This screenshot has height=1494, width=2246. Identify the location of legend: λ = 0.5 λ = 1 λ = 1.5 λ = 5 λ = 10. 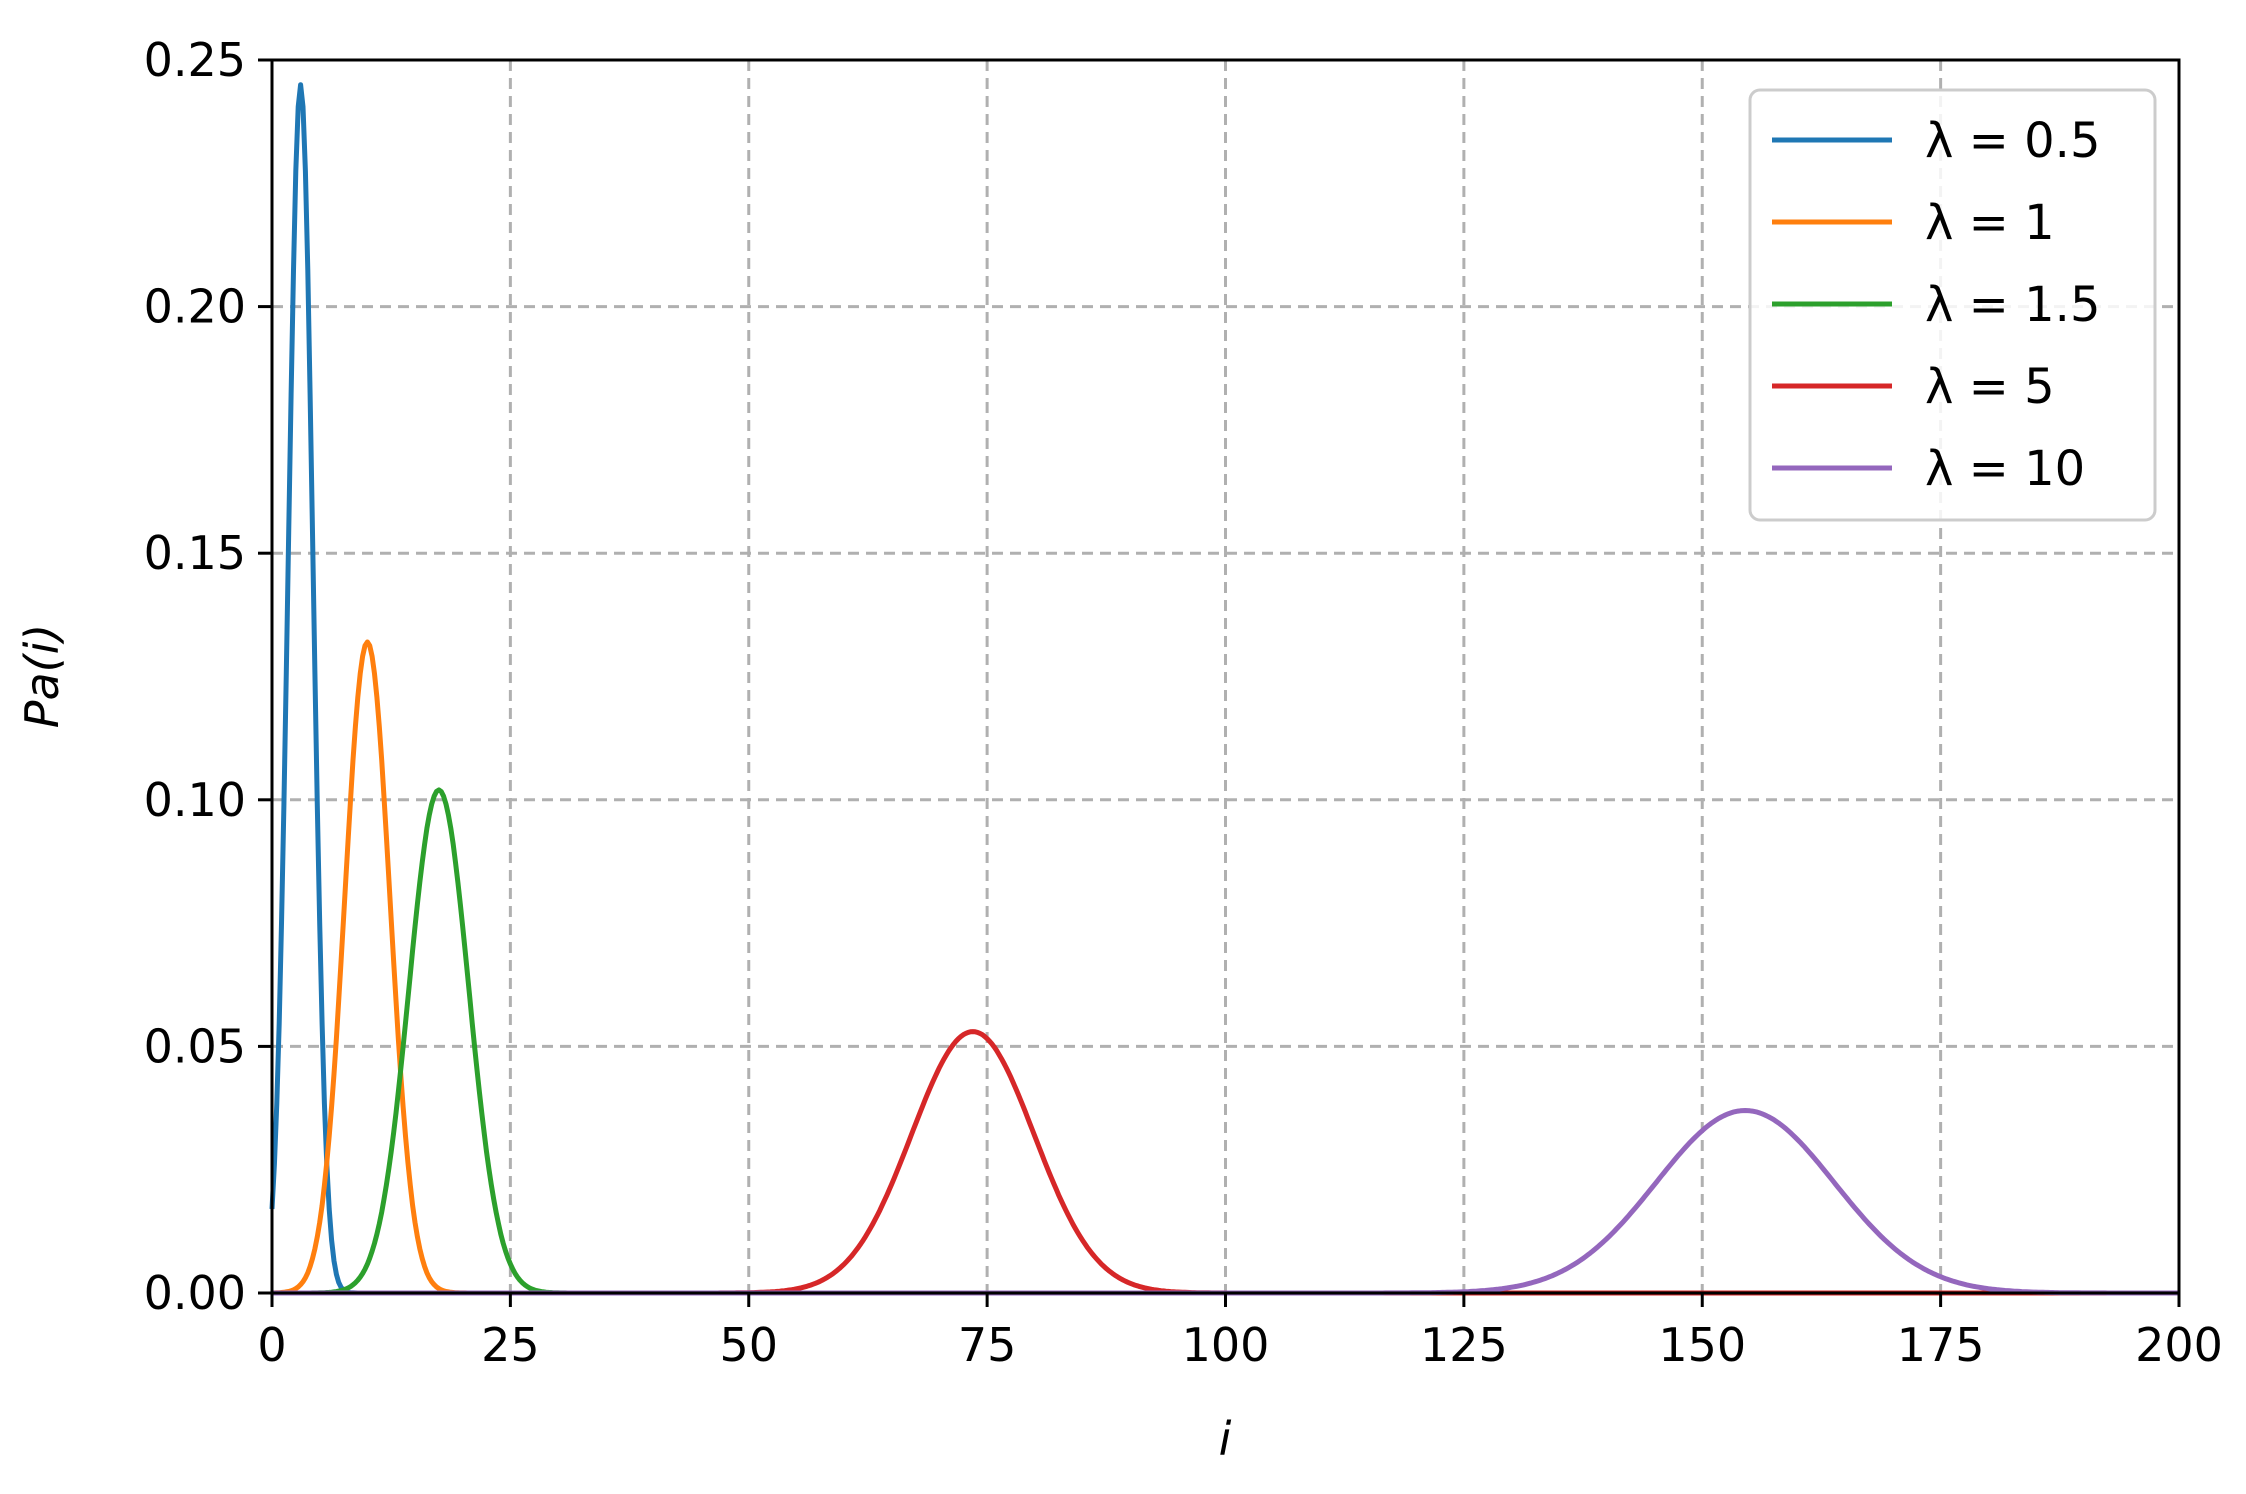
(1952, 305).